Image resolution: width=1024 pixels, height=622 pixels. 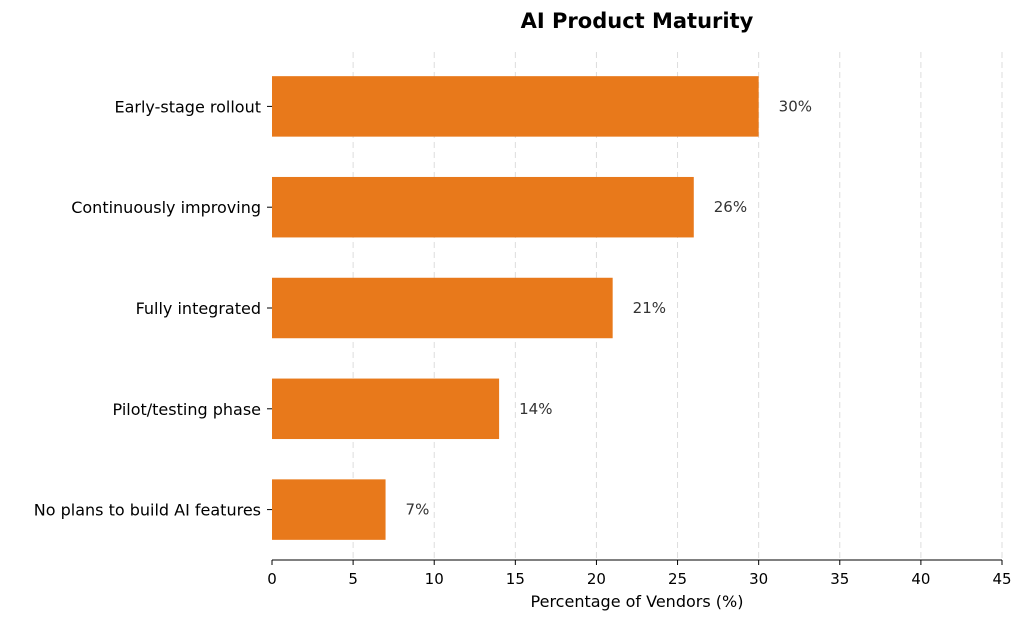 What do you see at coordinates (198, 308) in the screenshot?
I see `category-label-2: Fully integrated` at bounding box center [198, 308].